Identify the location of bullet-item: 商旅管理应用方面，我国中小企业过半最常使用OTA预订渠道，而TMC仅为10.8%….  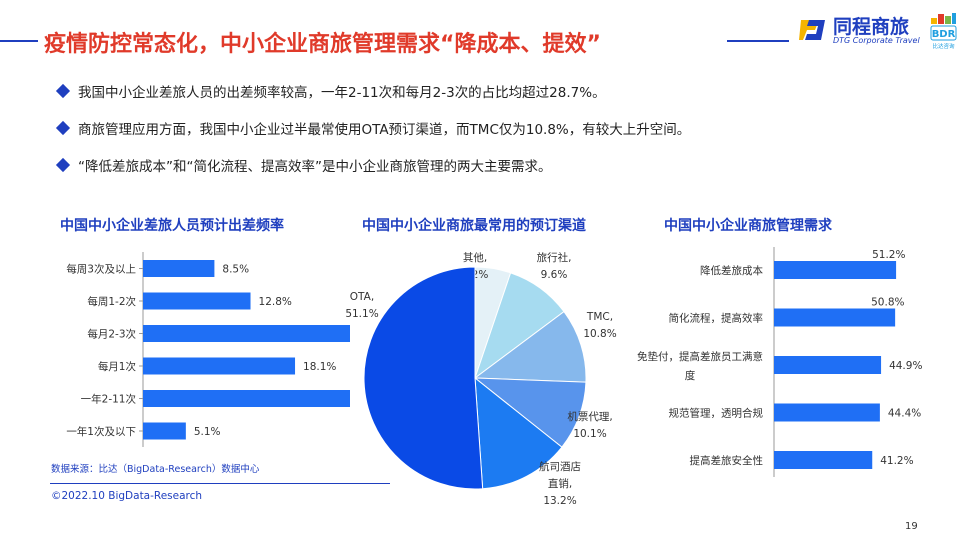
(486, 128).